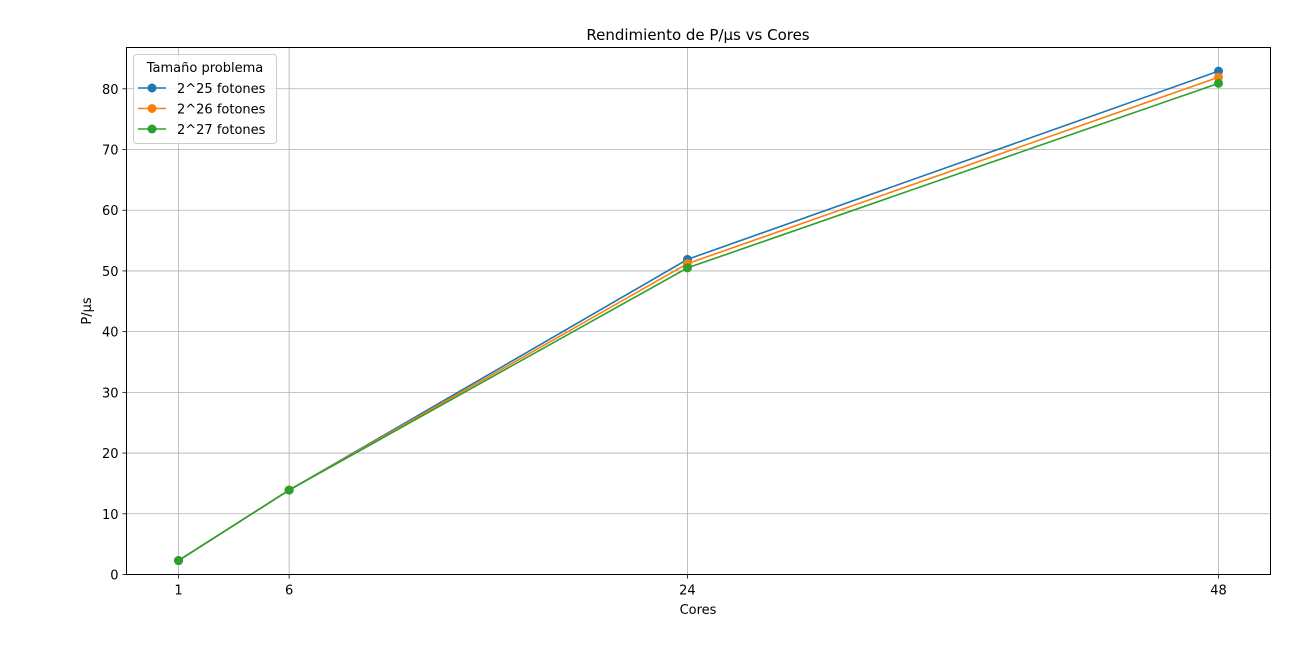  What do you see at coordinates (114, 576) in the screenshot?
I see `y-tick-label: 0` at bounding box center [114, 576].